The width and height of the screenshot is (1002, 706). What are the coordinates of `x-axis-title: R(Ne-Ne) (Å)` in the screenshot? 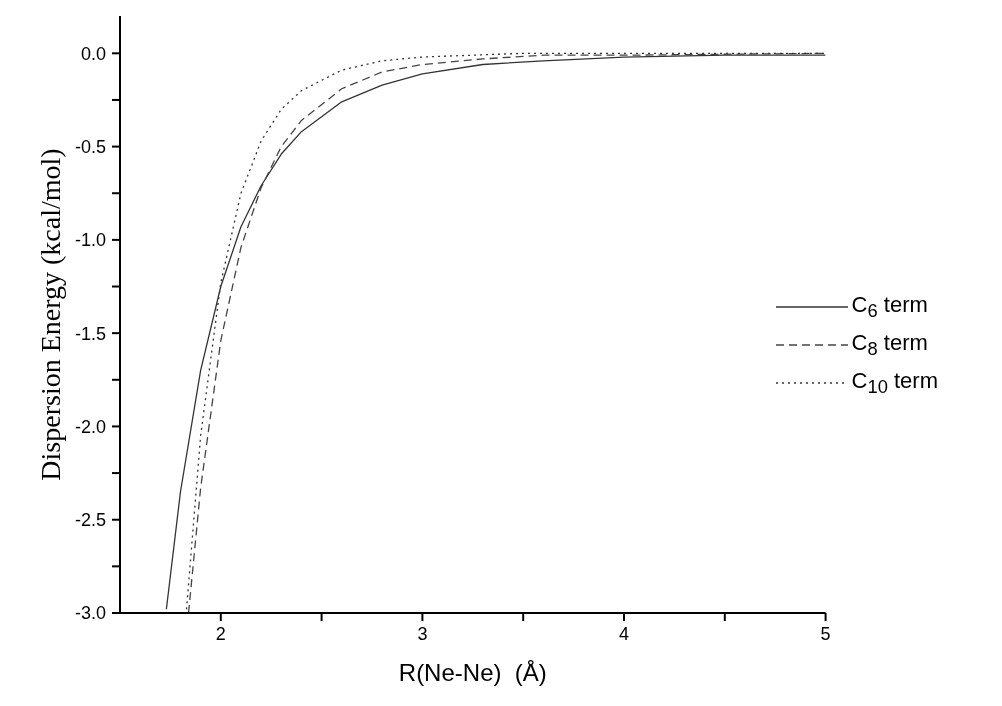 It's located at (472, 672).